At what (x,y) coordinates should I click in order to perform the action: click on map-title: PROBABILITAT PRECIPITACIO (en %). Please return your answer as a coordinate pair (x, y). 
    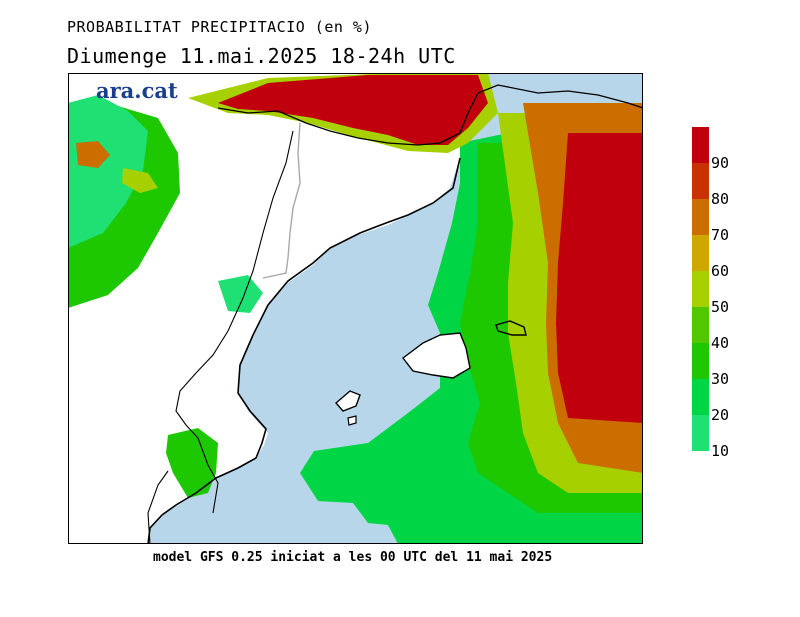
    Looking at the image, I should click on (219, 27).